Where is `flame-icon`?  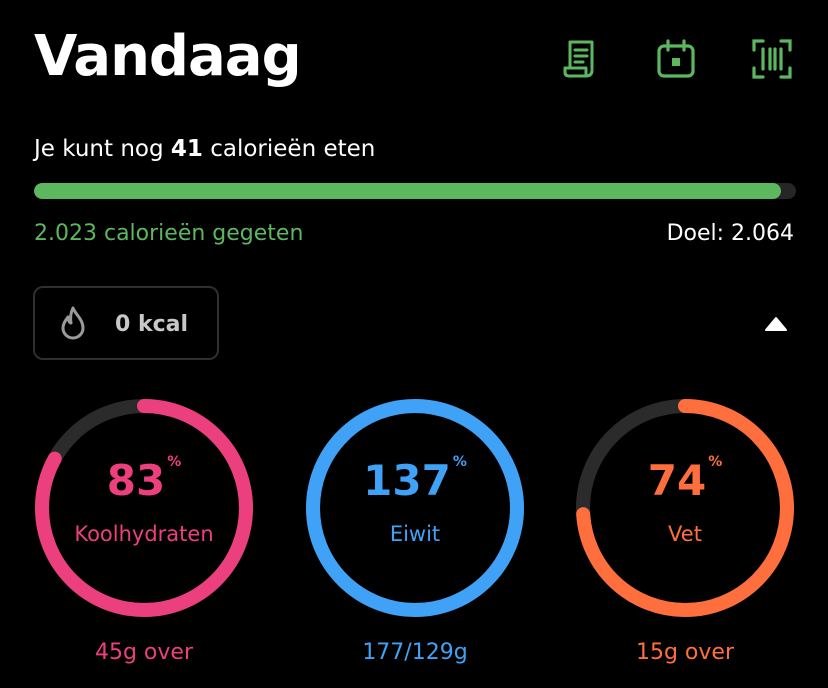 flame-icon is located at coordinates (73, 323).